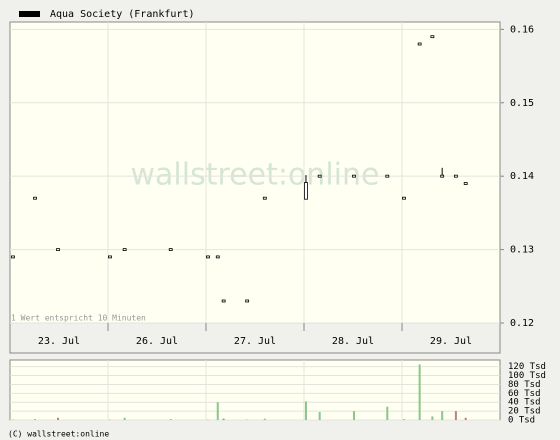 The height and width of the screenshot is (440, 560). Describe the element at coordinates (524, 403) in the screenshot. I see `volume-tick-label: 40 Tsd` at that location.